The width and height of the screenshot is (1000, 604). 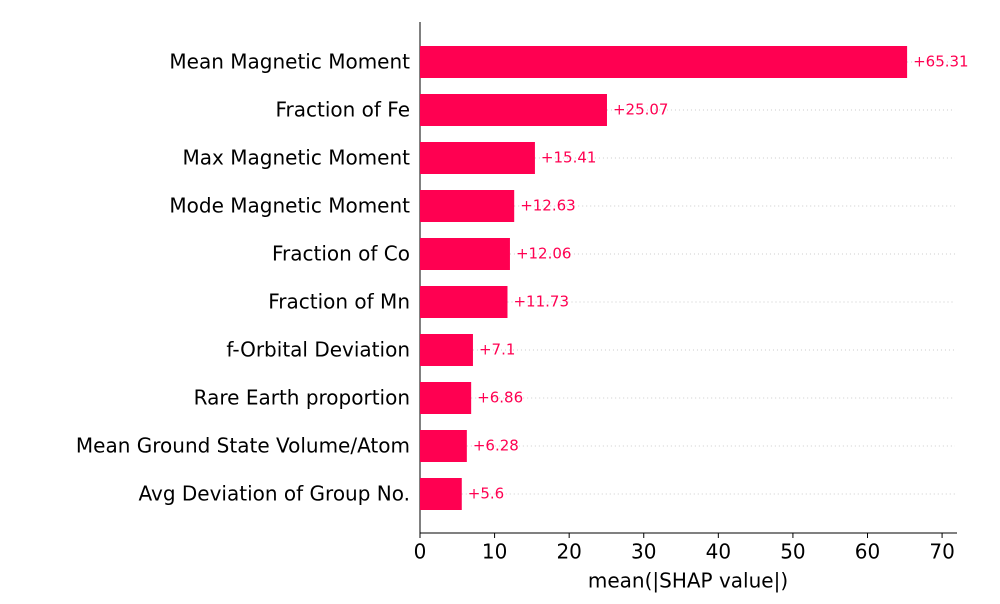 What do you see at coordinates (688, 581) in the screenshot?
I see `x-axis-label: mean(|SHAP value|)` at bounding box center [688, 581].